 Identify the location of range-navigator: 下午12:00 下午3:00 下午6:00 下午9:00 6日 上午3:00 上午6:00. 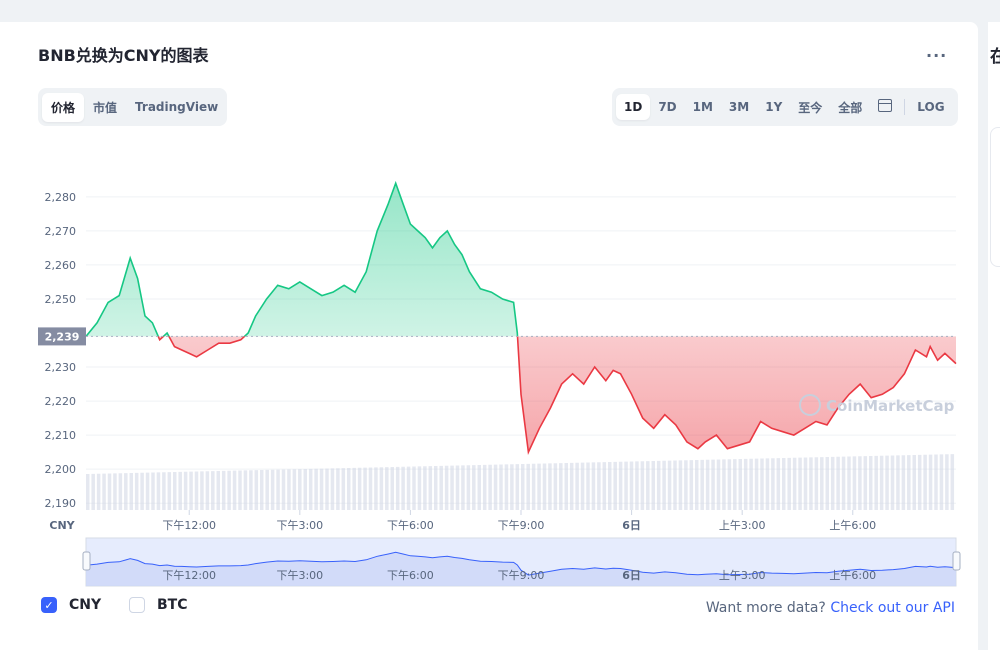
(521, 562).